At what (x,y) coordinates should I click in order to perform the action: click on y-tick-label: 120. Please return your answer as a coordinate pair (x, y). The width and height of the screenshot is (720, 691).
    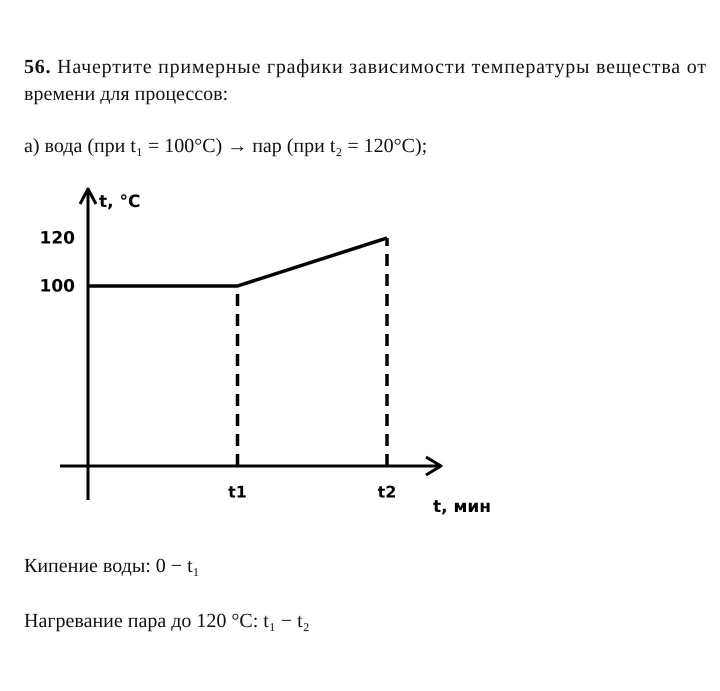
    Looking at the image, I should click on (58, 238).